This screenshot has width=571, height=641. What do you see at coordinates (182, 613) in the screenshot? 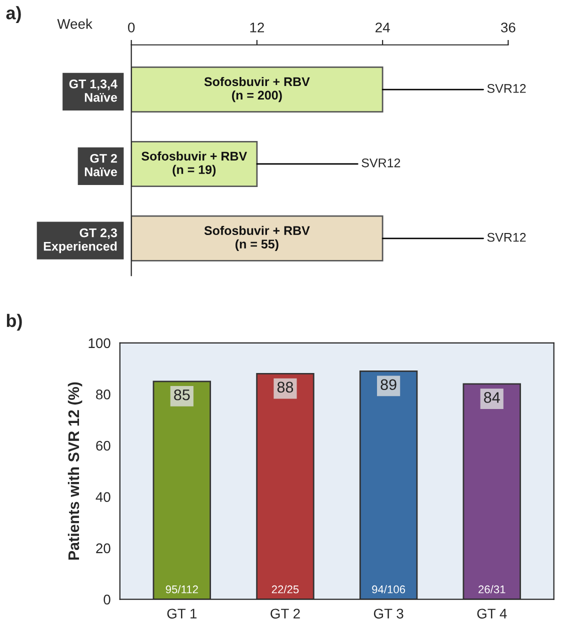
I see `x-tick-label: GT 1` at bounding box center [182, 613].